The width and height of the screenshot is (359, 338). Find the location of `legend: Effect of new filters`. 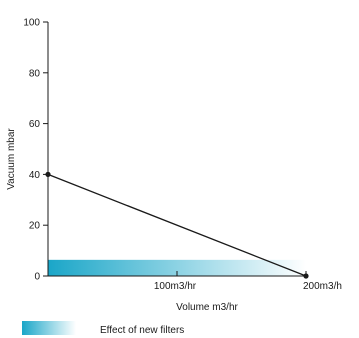

legend: Effect of new filters is located at coordinates (103, 328).